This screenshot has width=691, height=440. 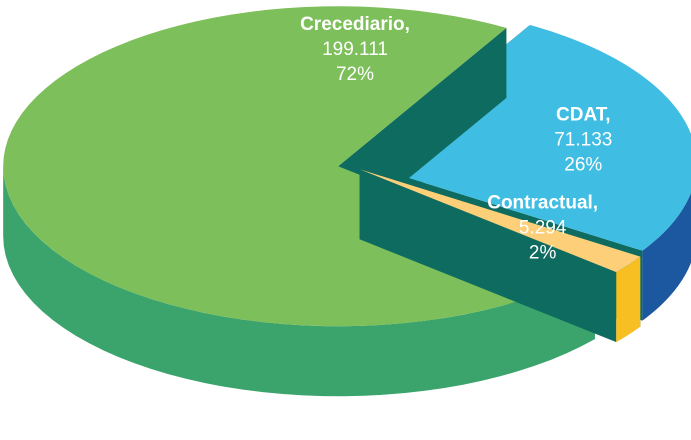 What do you see at coordinates (543, 227) in the screenshot?
I see `value-label: 5.294` at bounding box center [543, 227].